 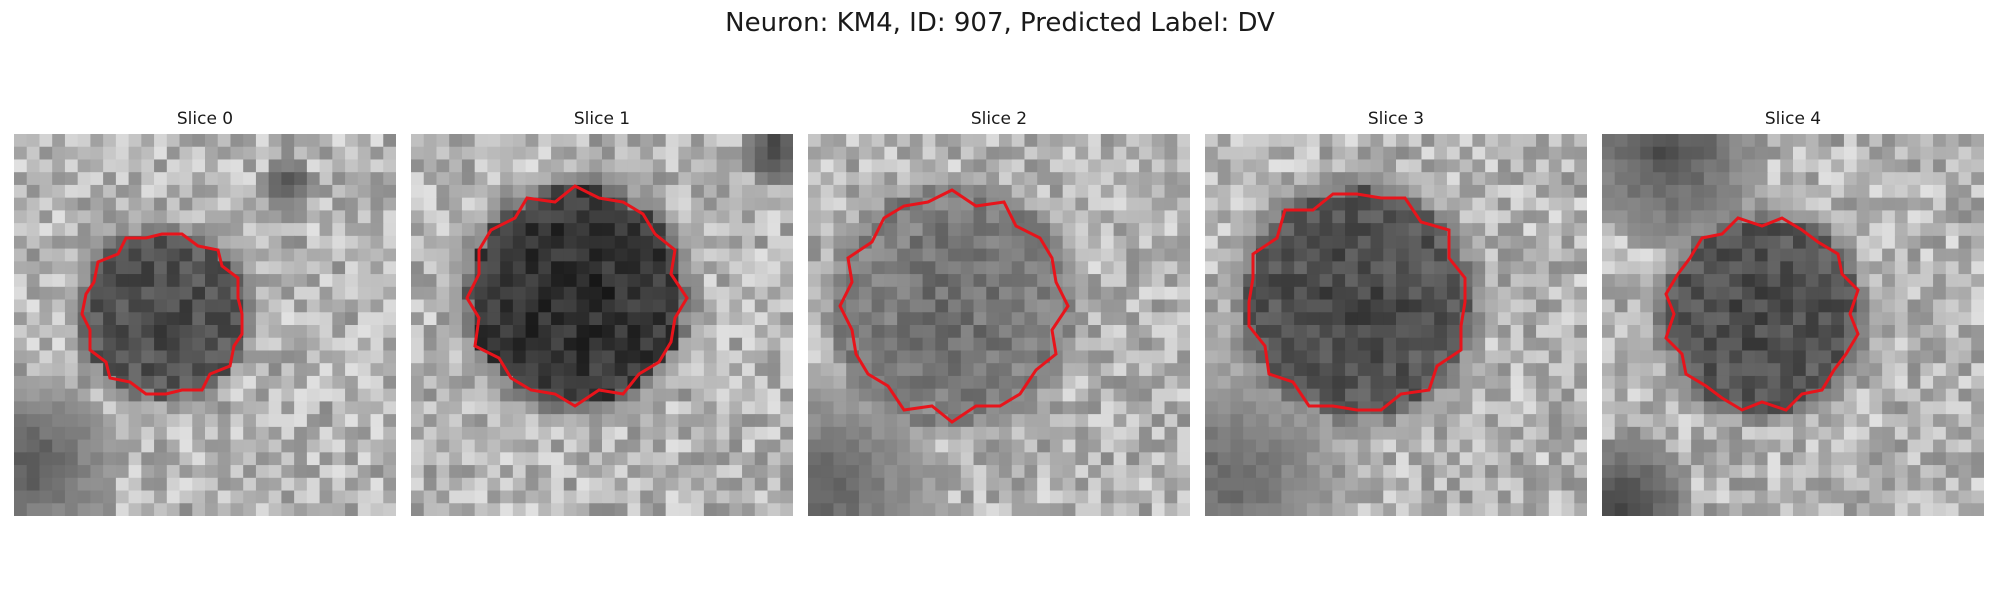 What do you see at coordinates (1793, 119) in the screenshot?
I see `slice-title: Slice 4` at bounding box center [1793, 119].